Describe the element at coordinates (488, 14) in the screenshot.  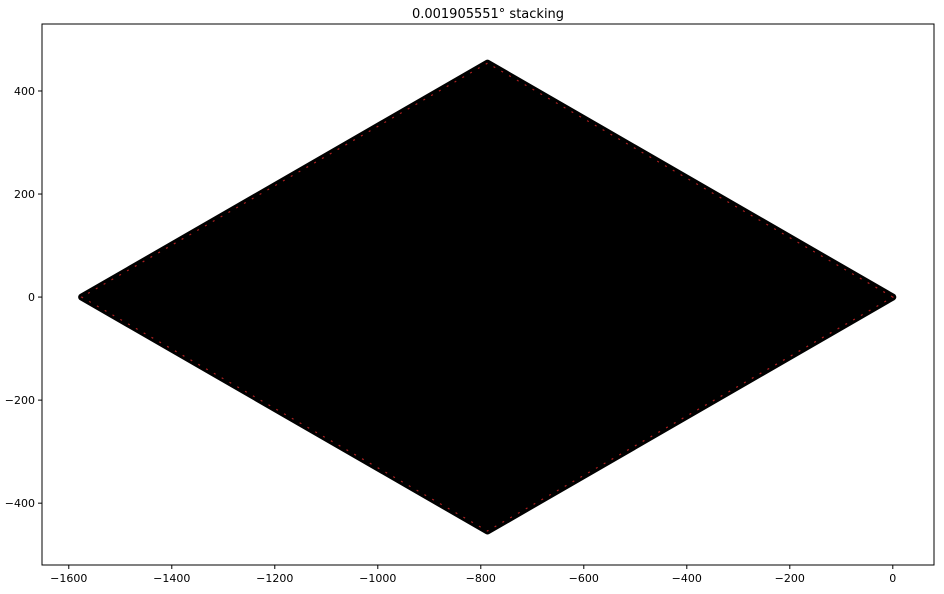
I see `chart-title: 0.001905551° stacking` at that location.